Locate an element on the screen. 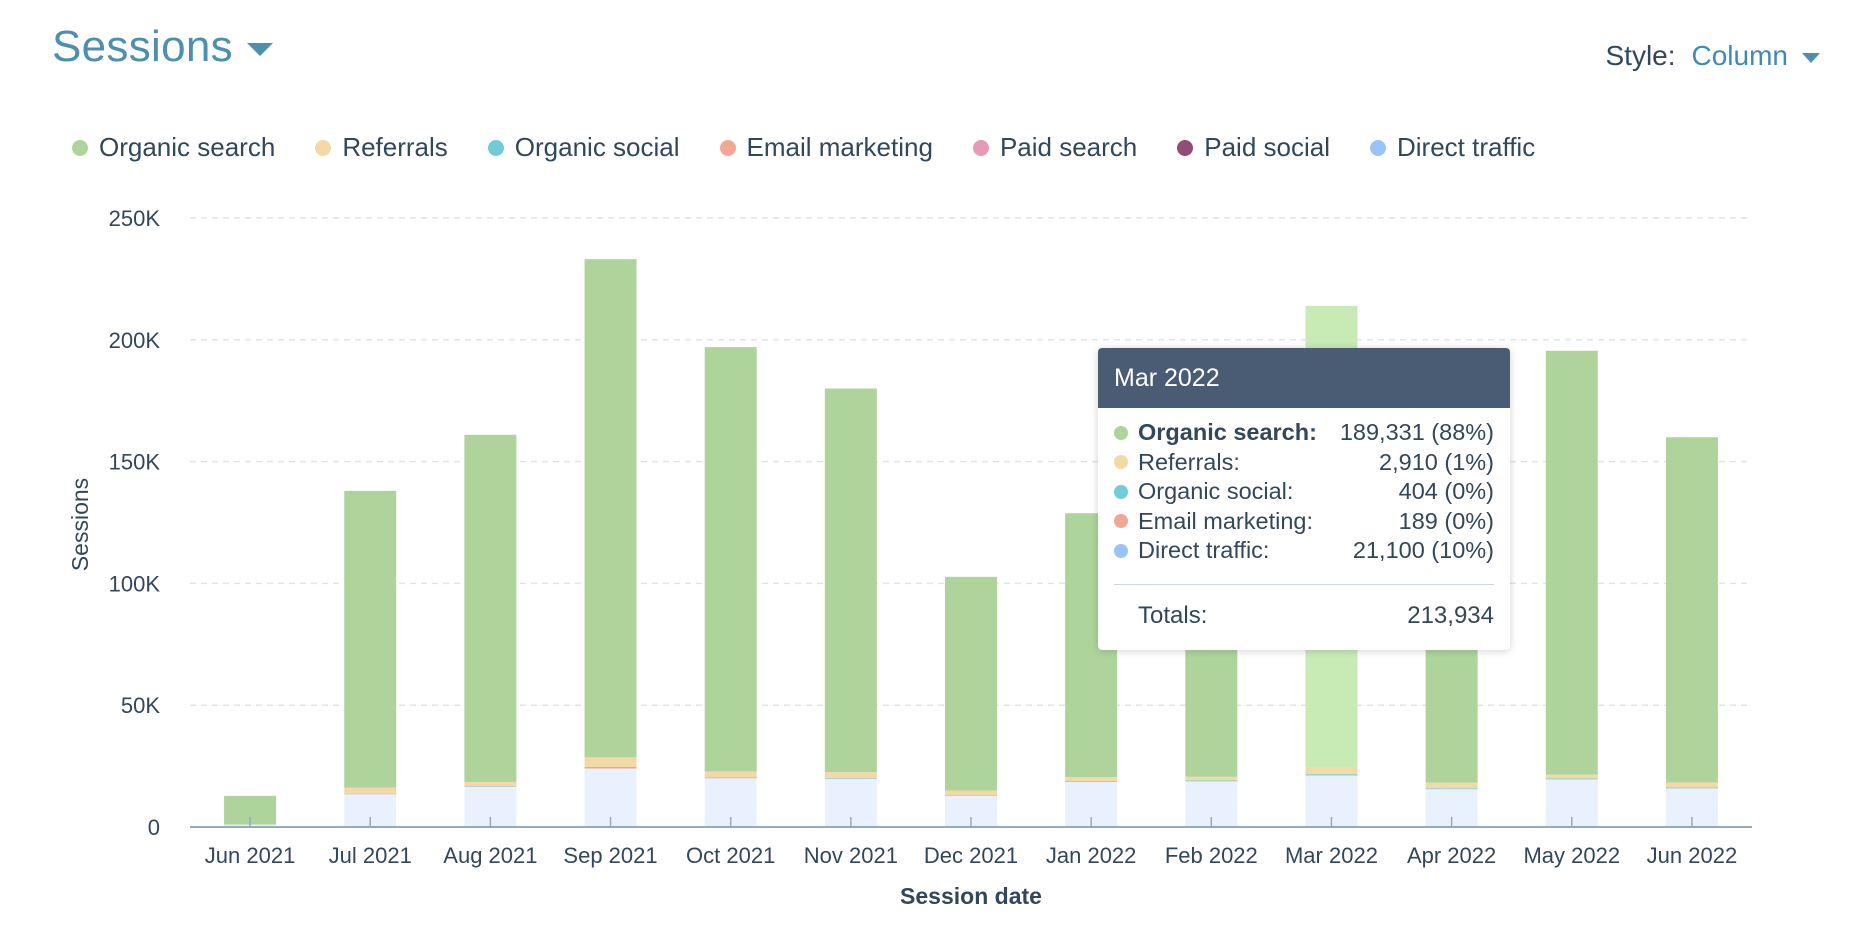  tooltip-row-value: 2,910 (1%) is located at coordinates (1436, 461).